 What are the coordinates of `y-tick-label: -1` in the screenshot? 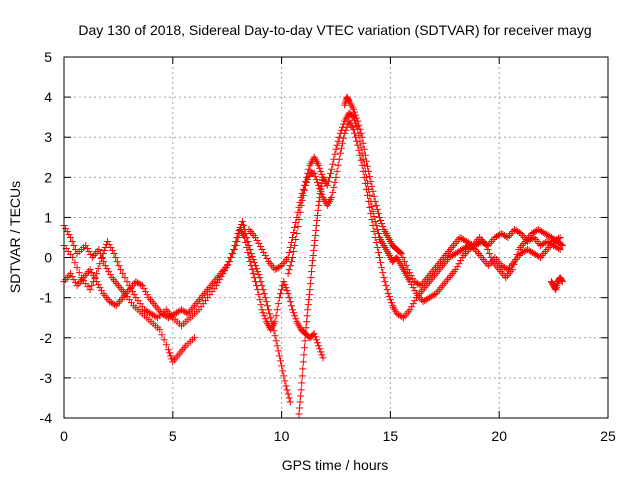 It's located at (46, 298).